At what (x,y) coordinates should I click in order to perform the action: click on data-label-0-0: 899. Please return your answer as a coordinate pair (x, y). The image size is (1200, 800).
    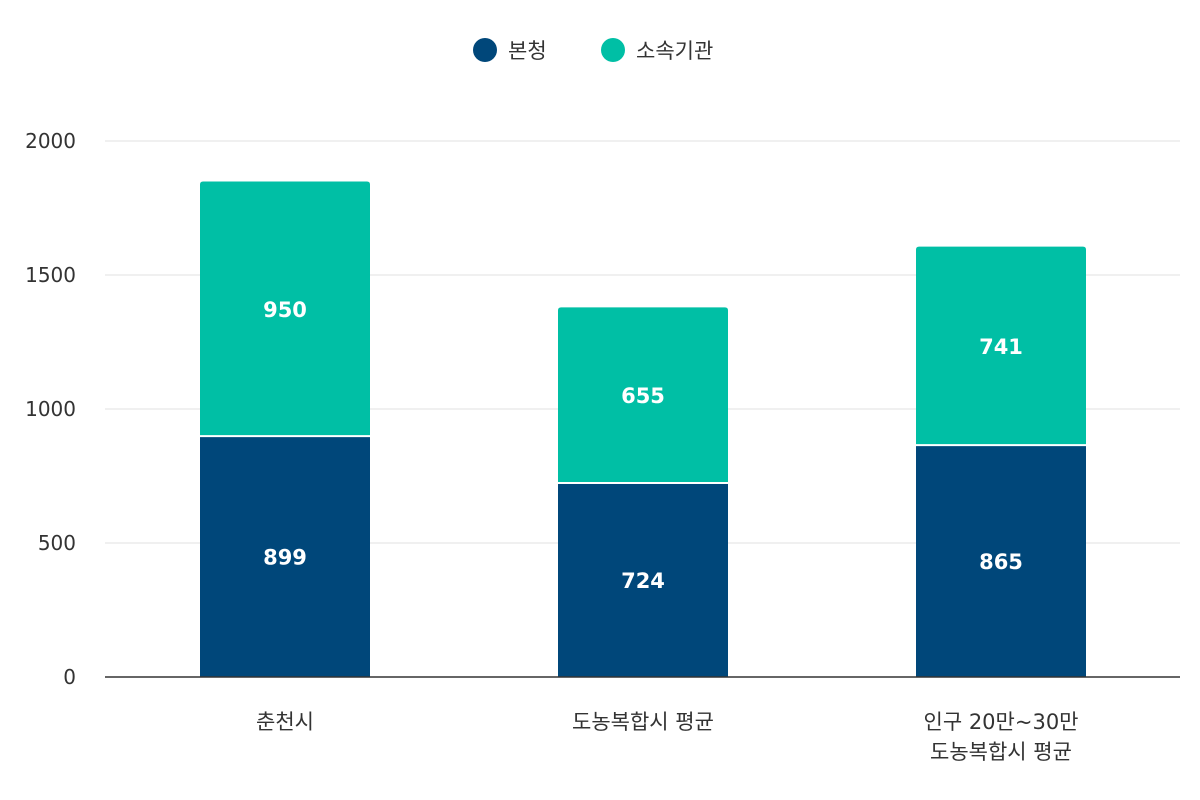
    Looking at the image, I should click on (285, 558).